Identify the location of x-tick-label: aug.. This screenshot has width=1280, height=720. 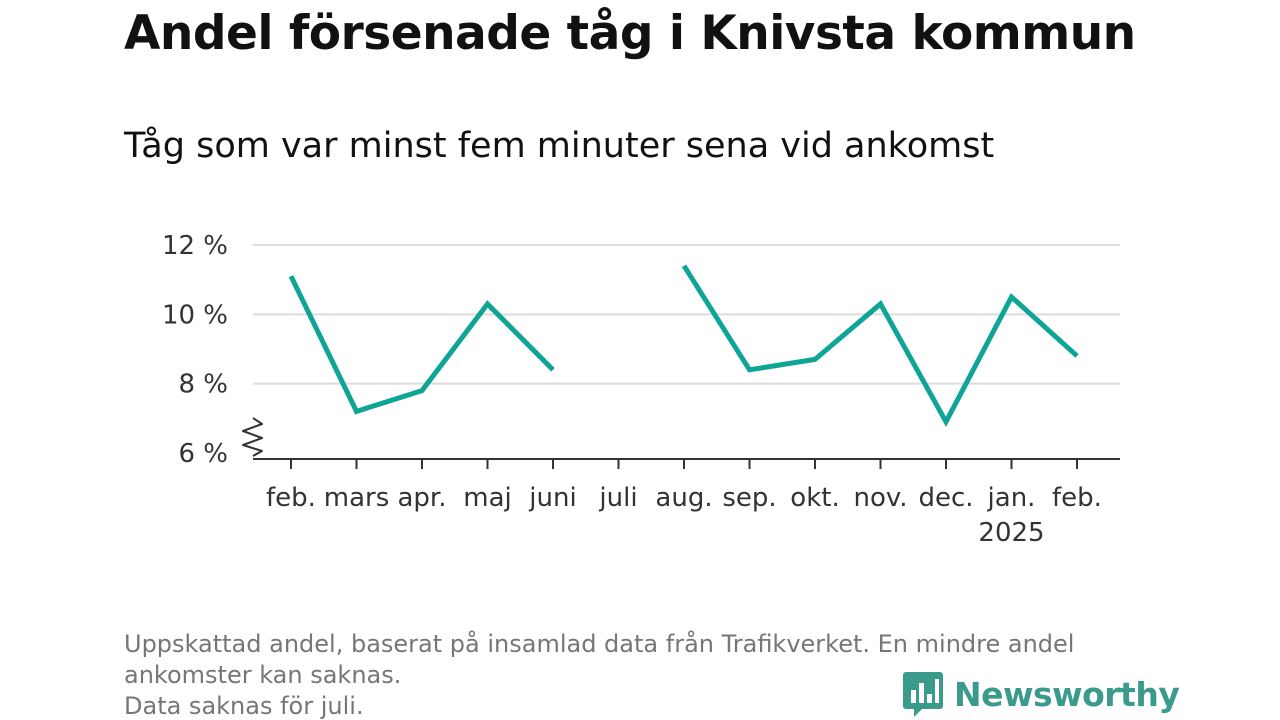
(683, 498).